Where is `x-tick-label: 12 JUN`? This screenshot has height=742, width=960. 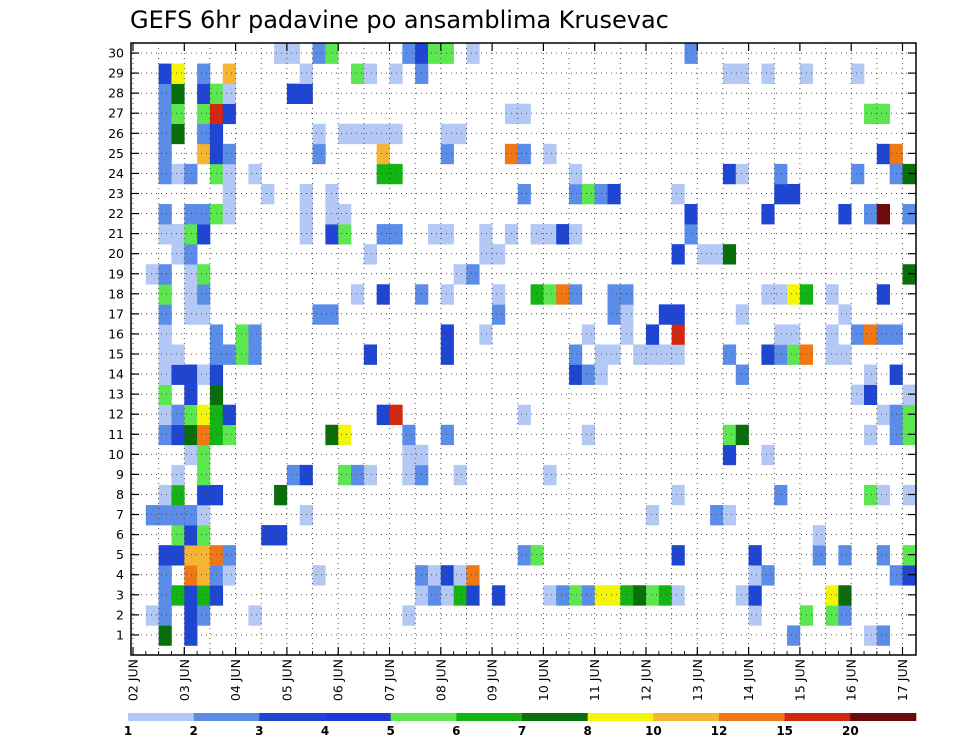 x-tick-label: 12 JUN is located at coordinates (646, 680).